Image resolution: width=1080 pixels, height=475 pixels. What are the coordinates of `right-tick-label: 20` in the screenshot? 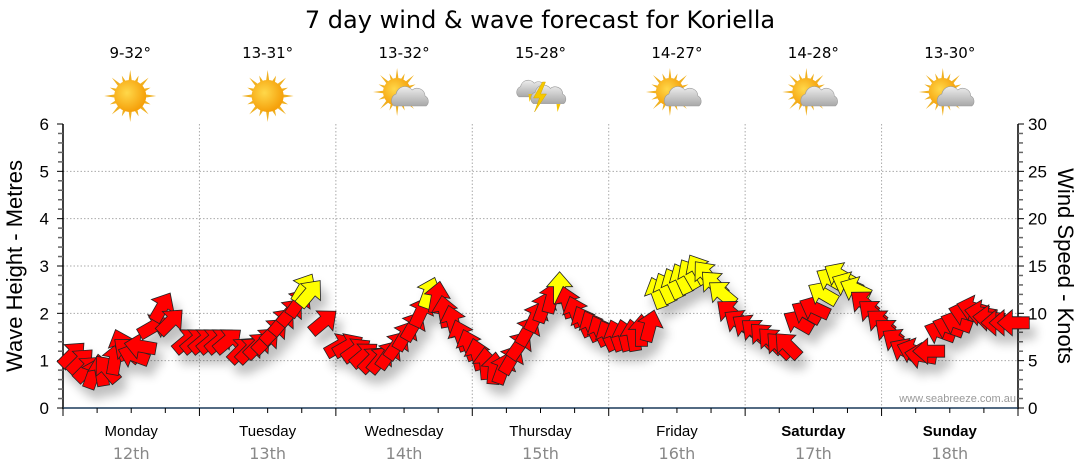 It's located at (1037, 219).